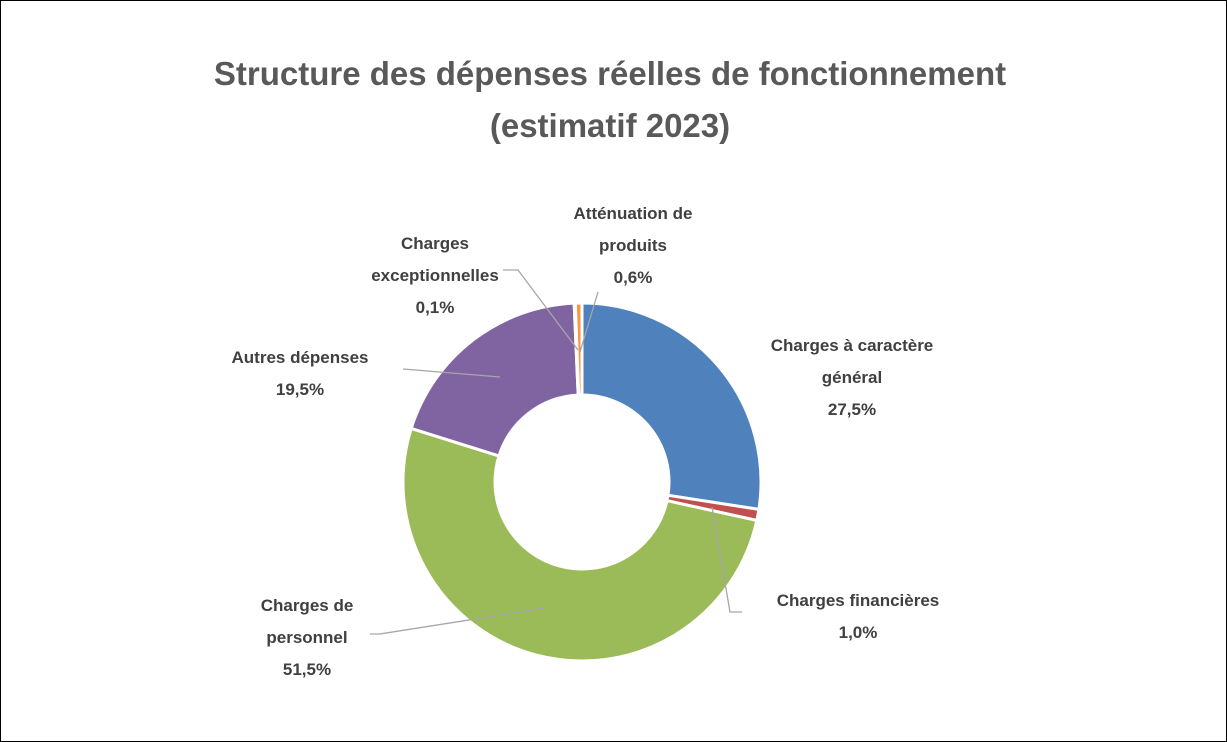  What do you see at coordinates (307, 621) in the screenshot?
I see `category-name: Charges de personnel` at bounding box center [307, 621].